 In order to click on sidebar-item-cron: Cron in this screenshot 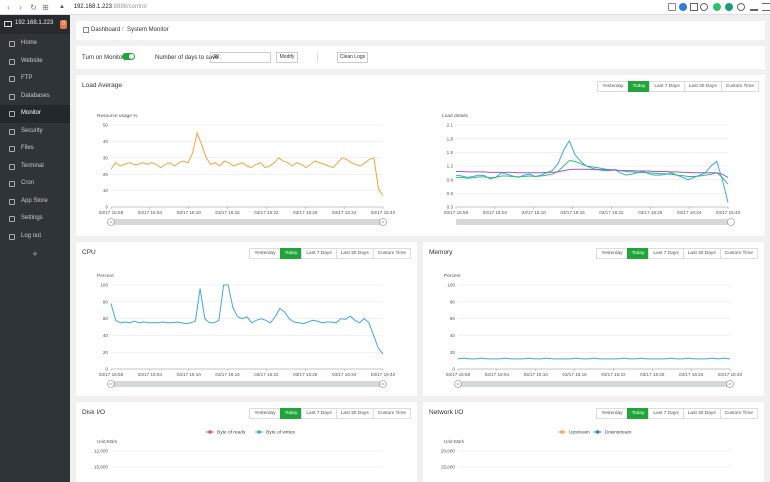, I will do `click(35, 184)`.